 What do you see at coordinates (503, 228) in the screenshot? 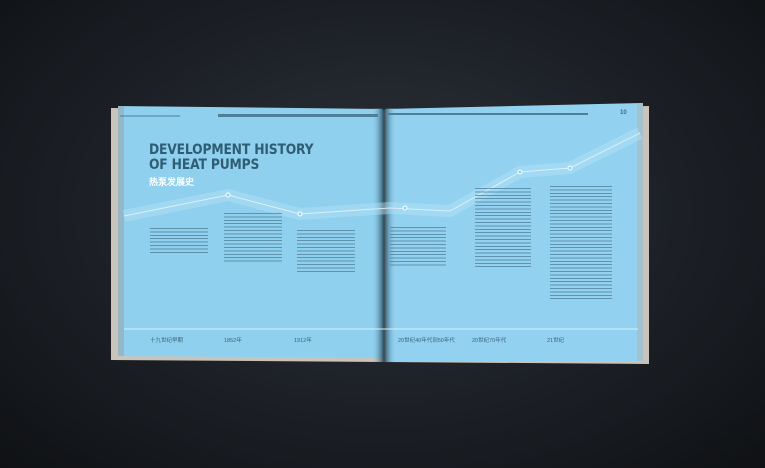
I see `text-block-1970s` at bounding box center [503, 228].